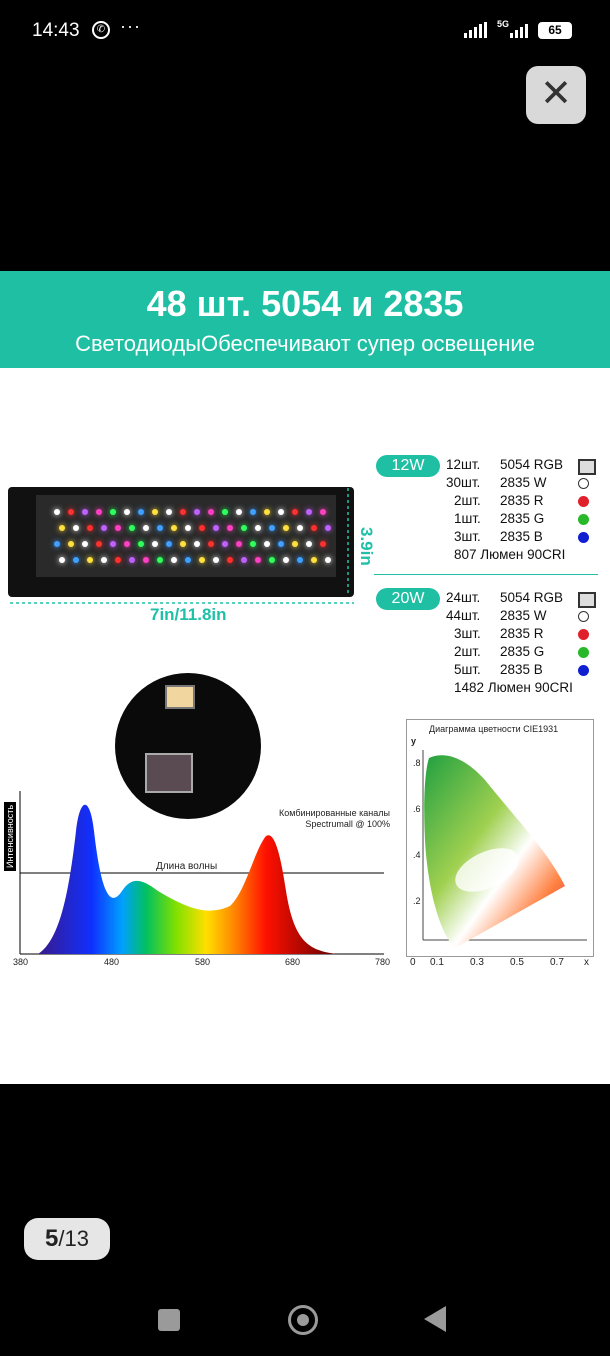  What do you see at coordinates (169, 773) in the screenshot?
I see `led-rgb-chip` at bounding box center [169, 773].